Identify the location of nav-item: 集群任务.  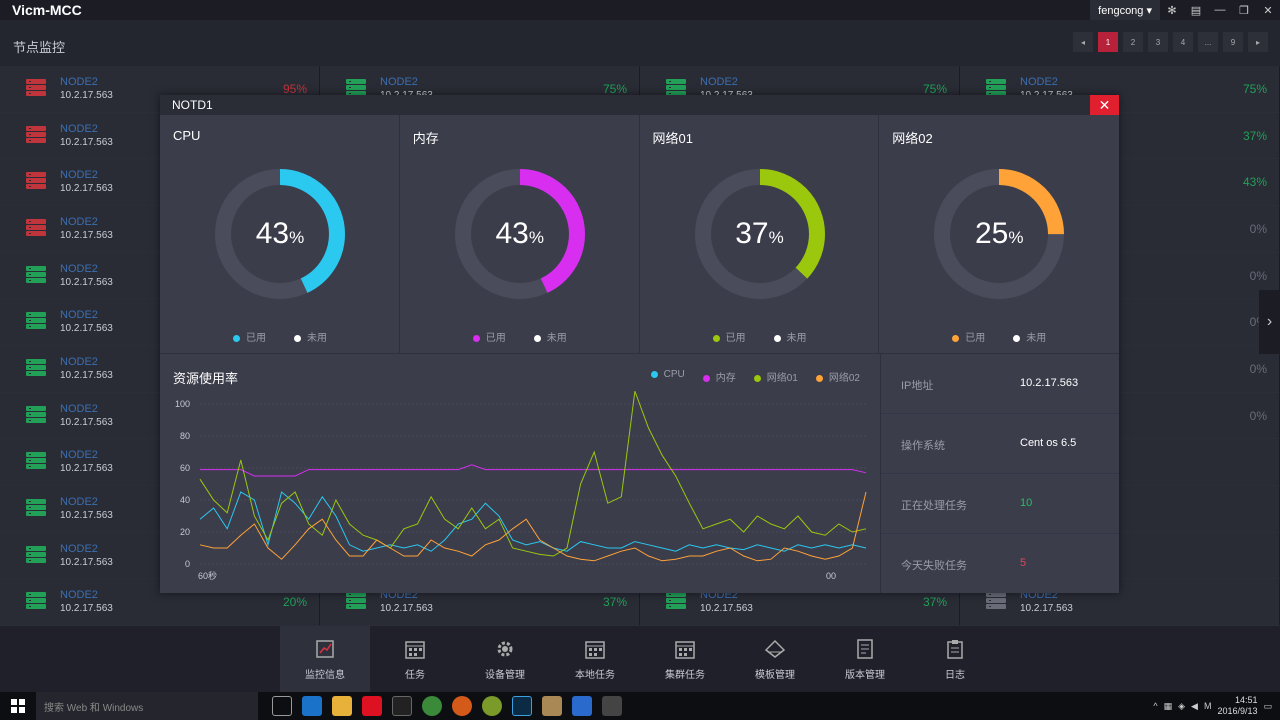
(685, 659).